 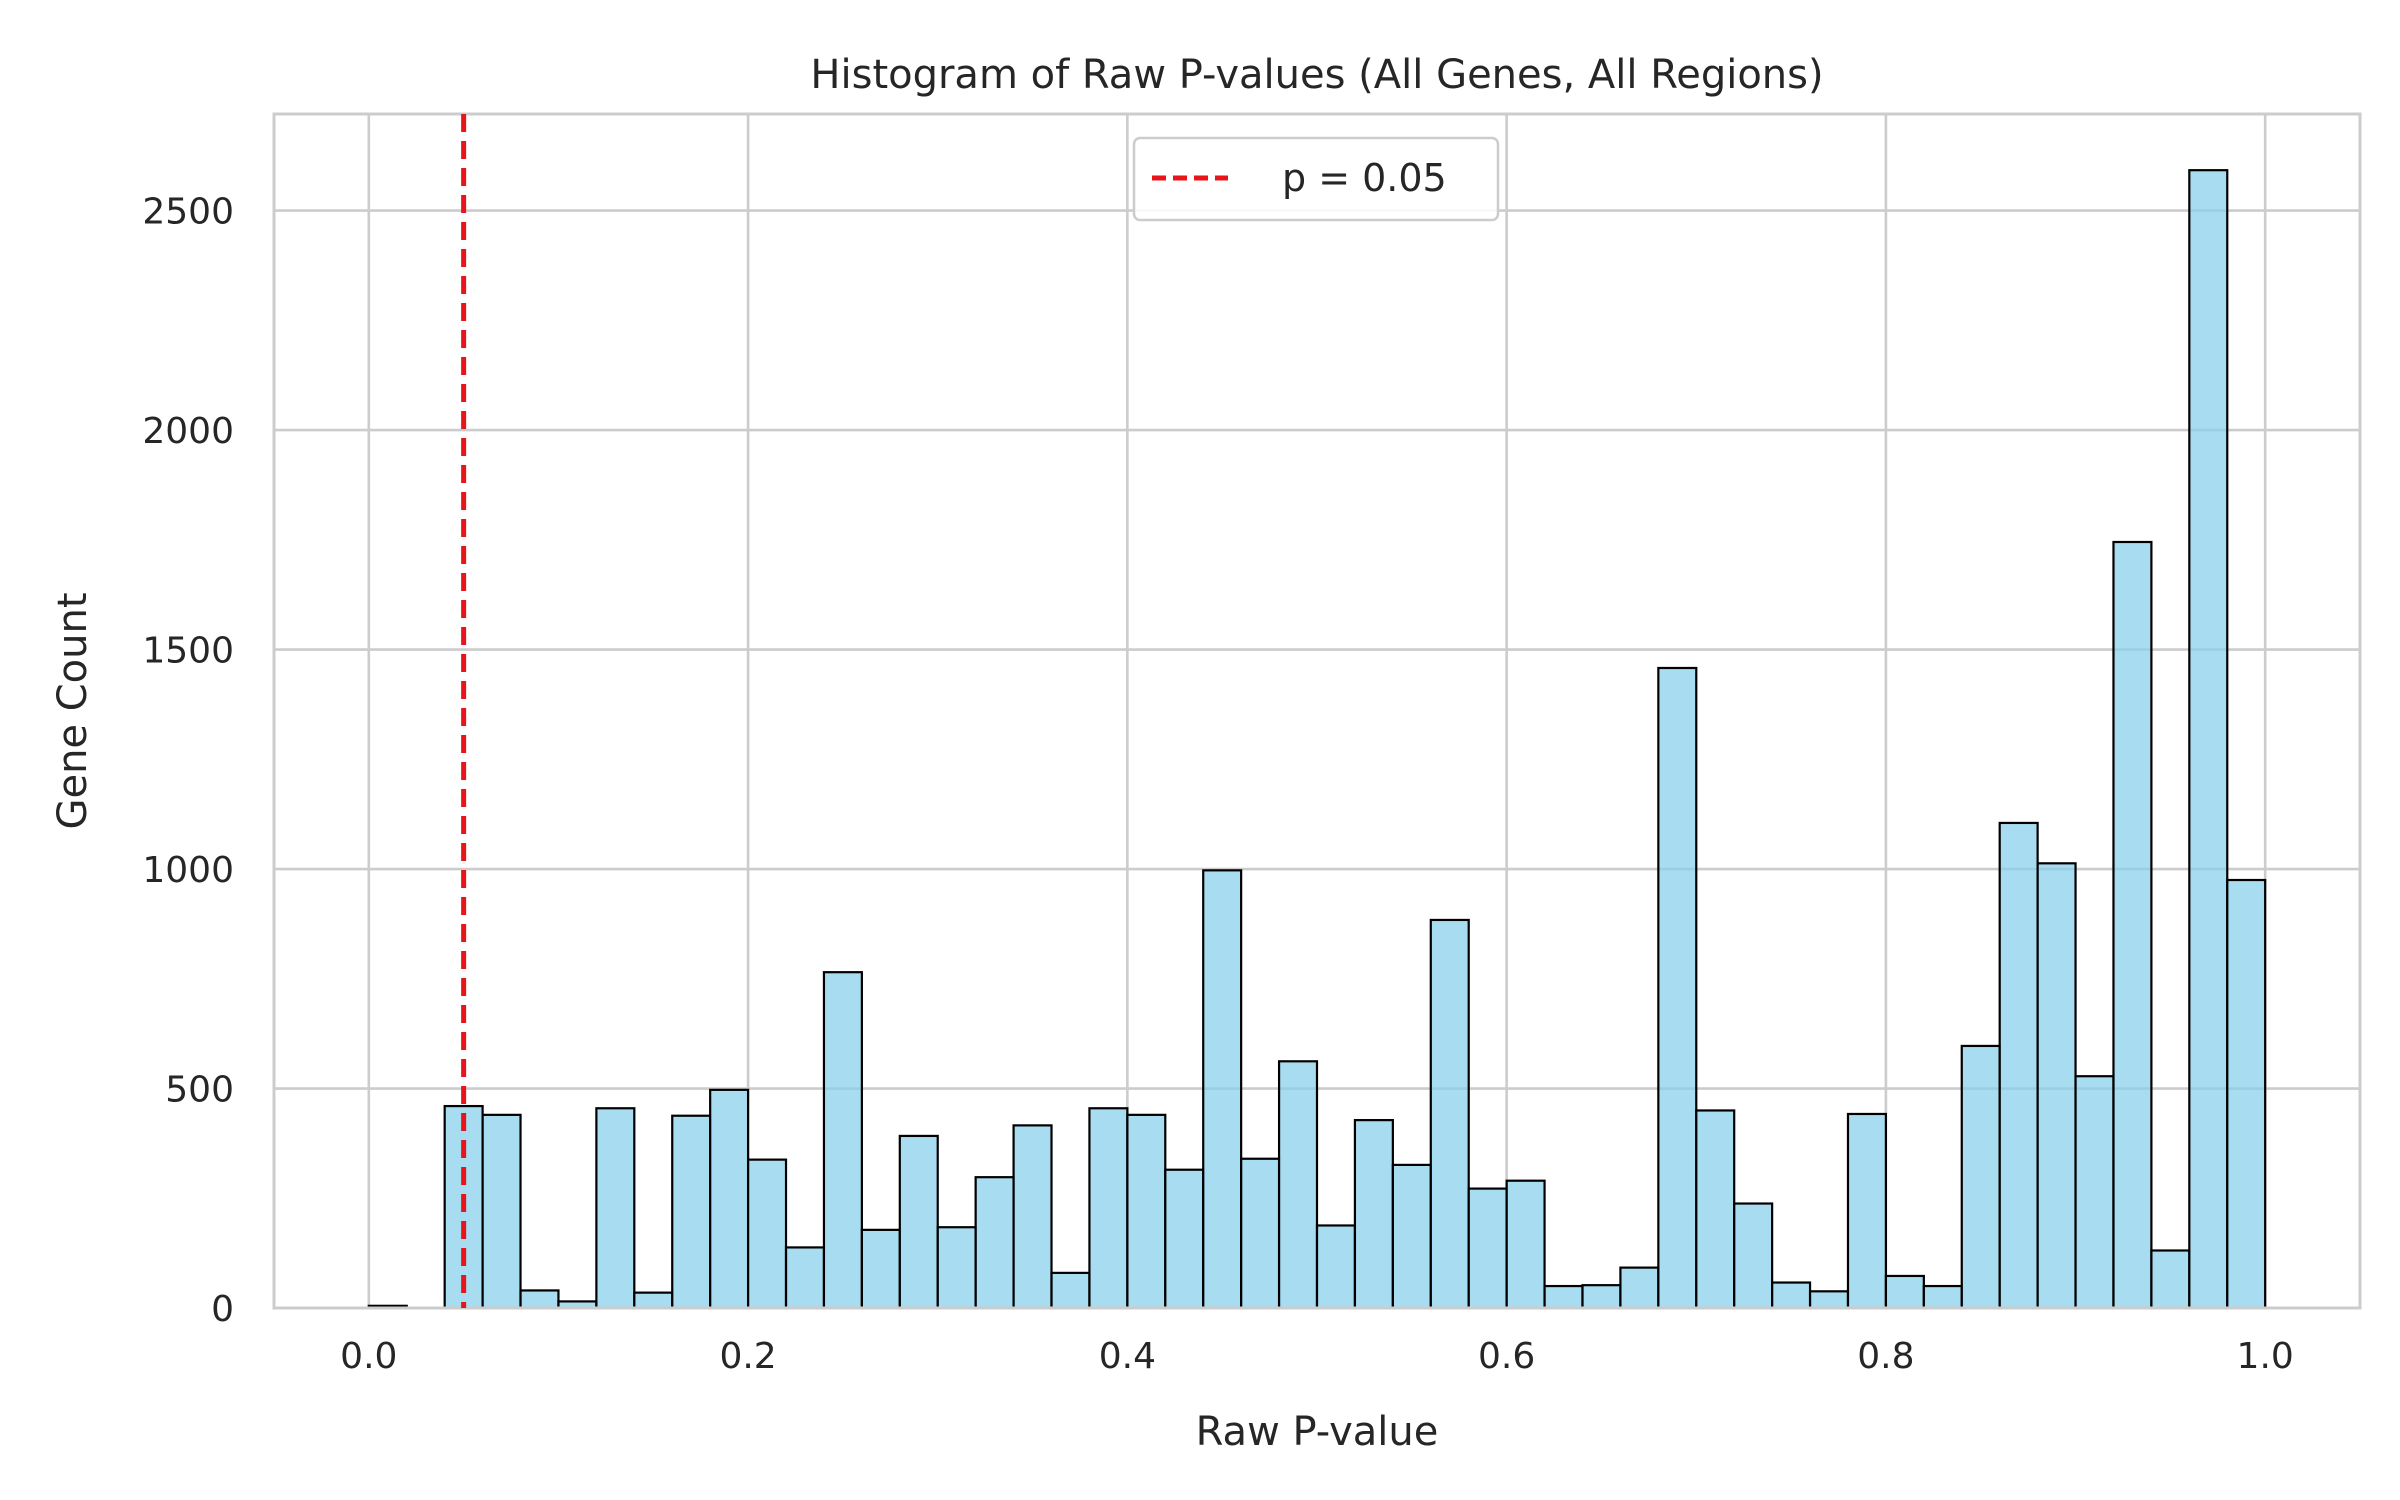 I want to click on x-tick-label: 0.6, so click(x=1506, y=1356).